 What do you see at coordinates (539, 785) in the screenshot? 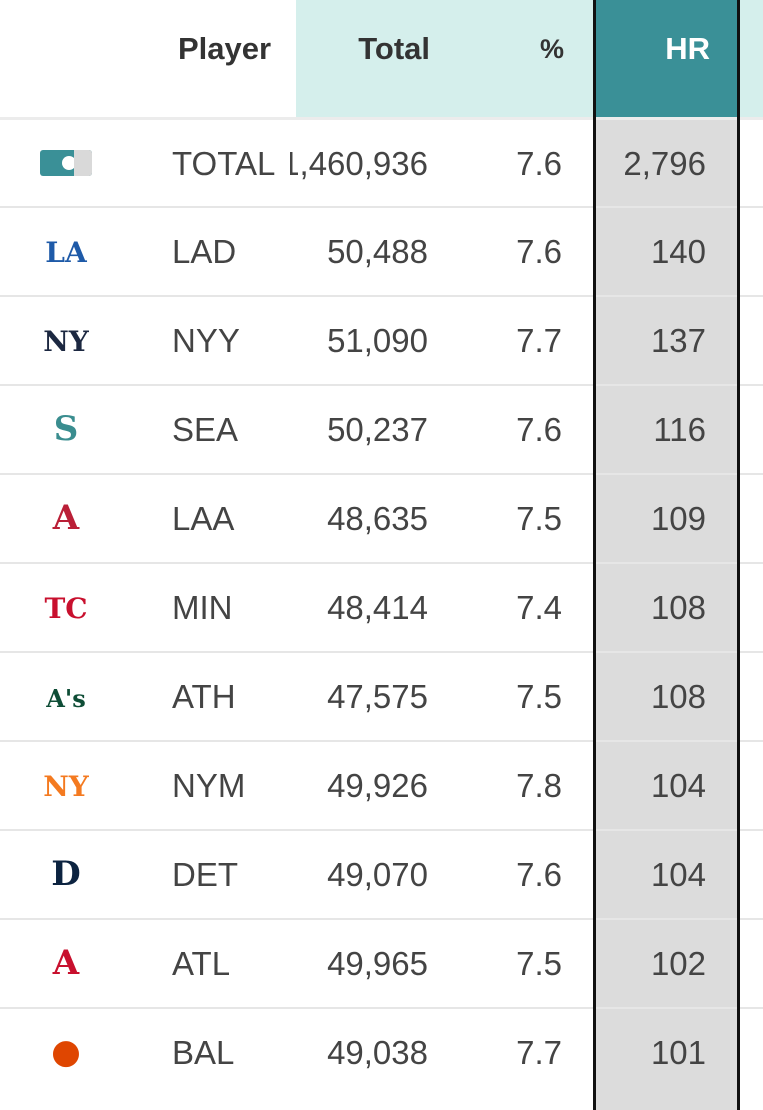
I see `pct-value: 7.8` at bounding box center [539, 785].